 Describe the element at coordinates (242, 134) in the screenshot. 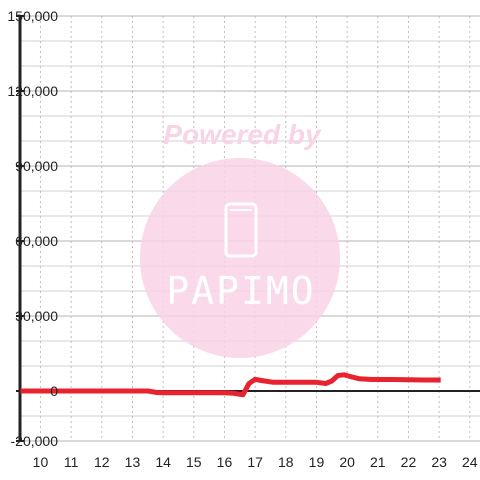

I see `watermark-caption: Powered by` at that location.